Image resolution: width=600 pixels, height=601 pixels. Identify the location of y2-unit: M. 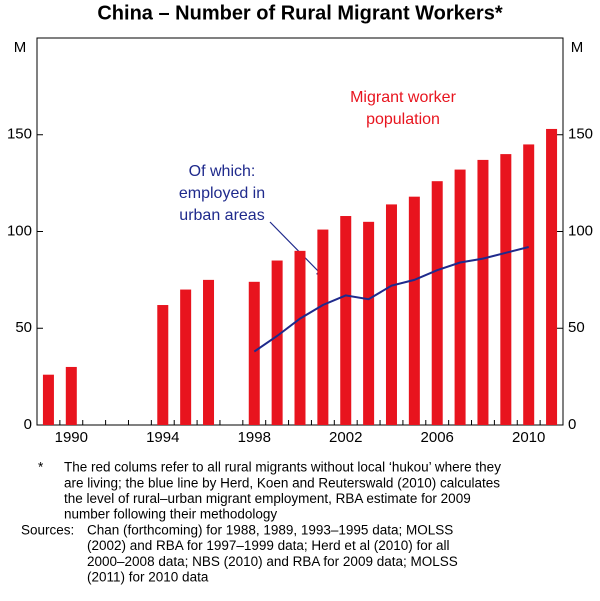
(577, 47).